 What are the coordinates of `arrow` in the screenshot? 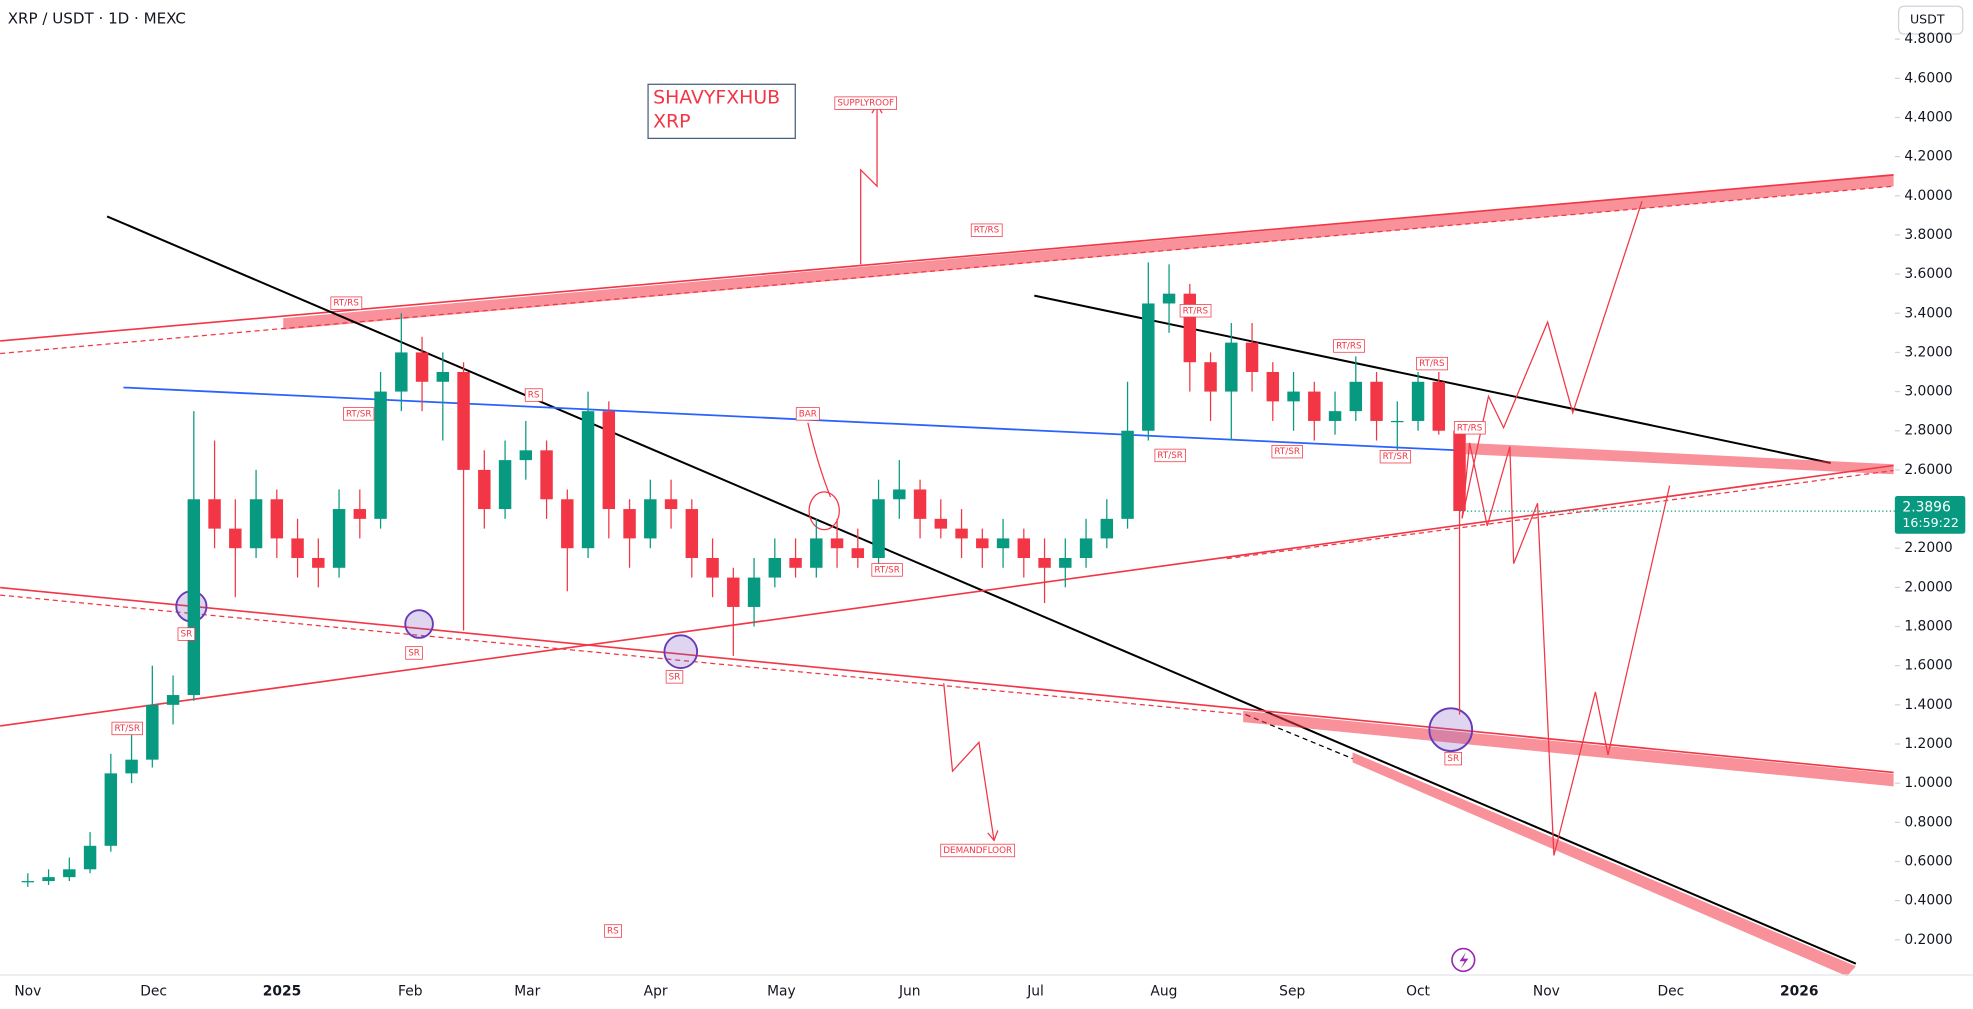 It's located at (869, 184).